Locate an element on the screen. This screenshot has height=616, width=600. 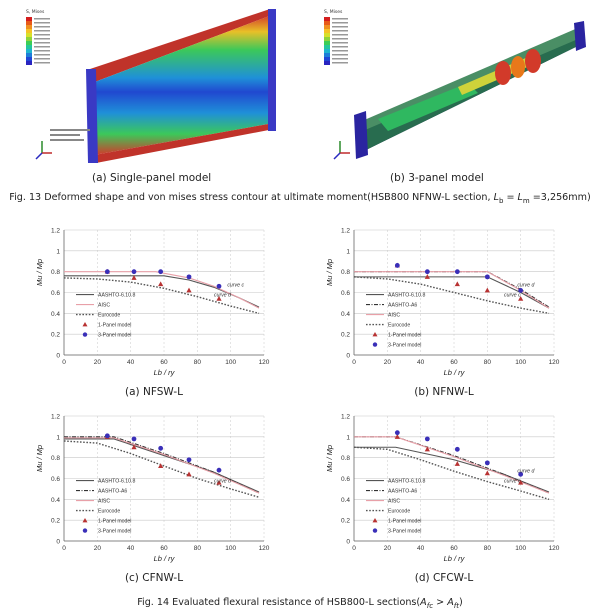
y-tick-label: 1.2 is located at coordinates (345, 417).